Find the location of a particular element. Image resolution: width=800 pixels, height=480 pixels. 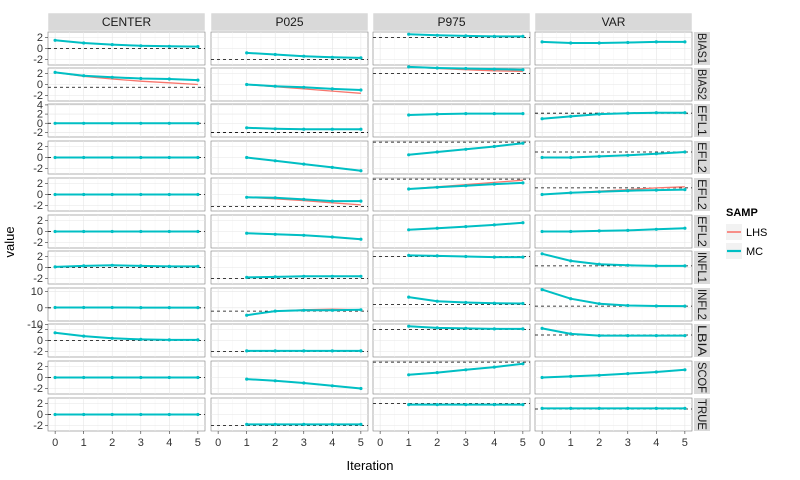

column-strip-label: VAR is located at coordinates (614, 22).